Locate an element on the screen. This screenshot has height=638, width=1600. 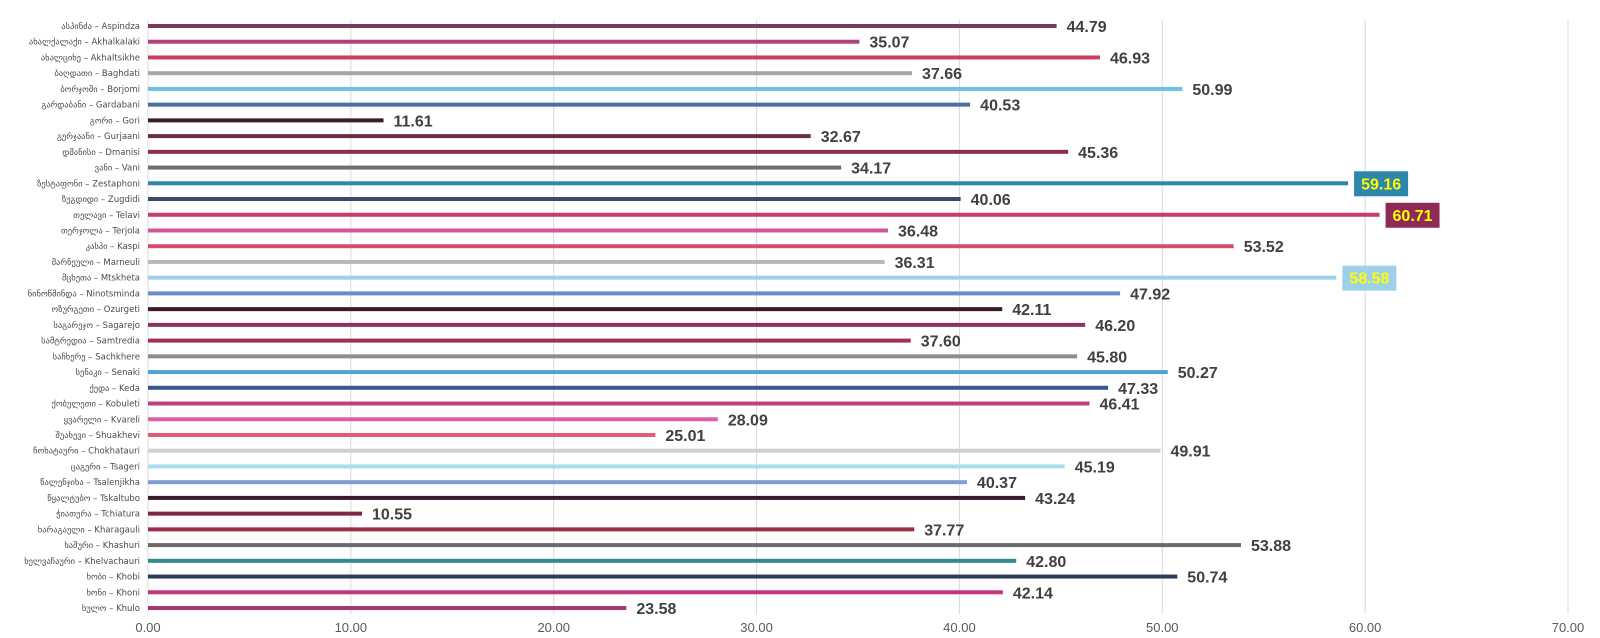
category-label: ვანი – Vani is located at coordinates (117, 168).